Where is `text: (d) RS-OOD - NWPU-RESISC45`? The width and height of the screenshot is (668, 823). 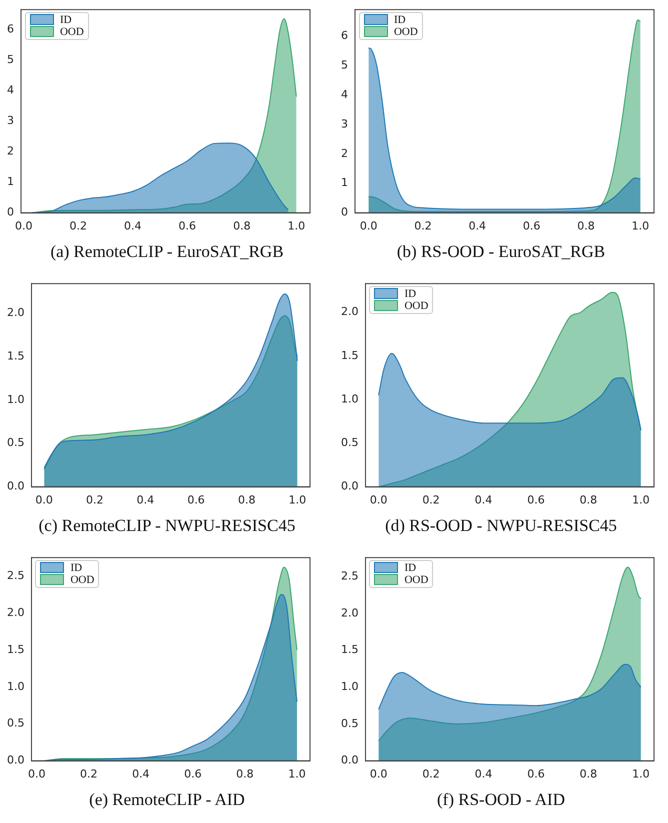
text: (d) RS-OOD - NWPU-RESISC45 is located at coordinates (501, 526).